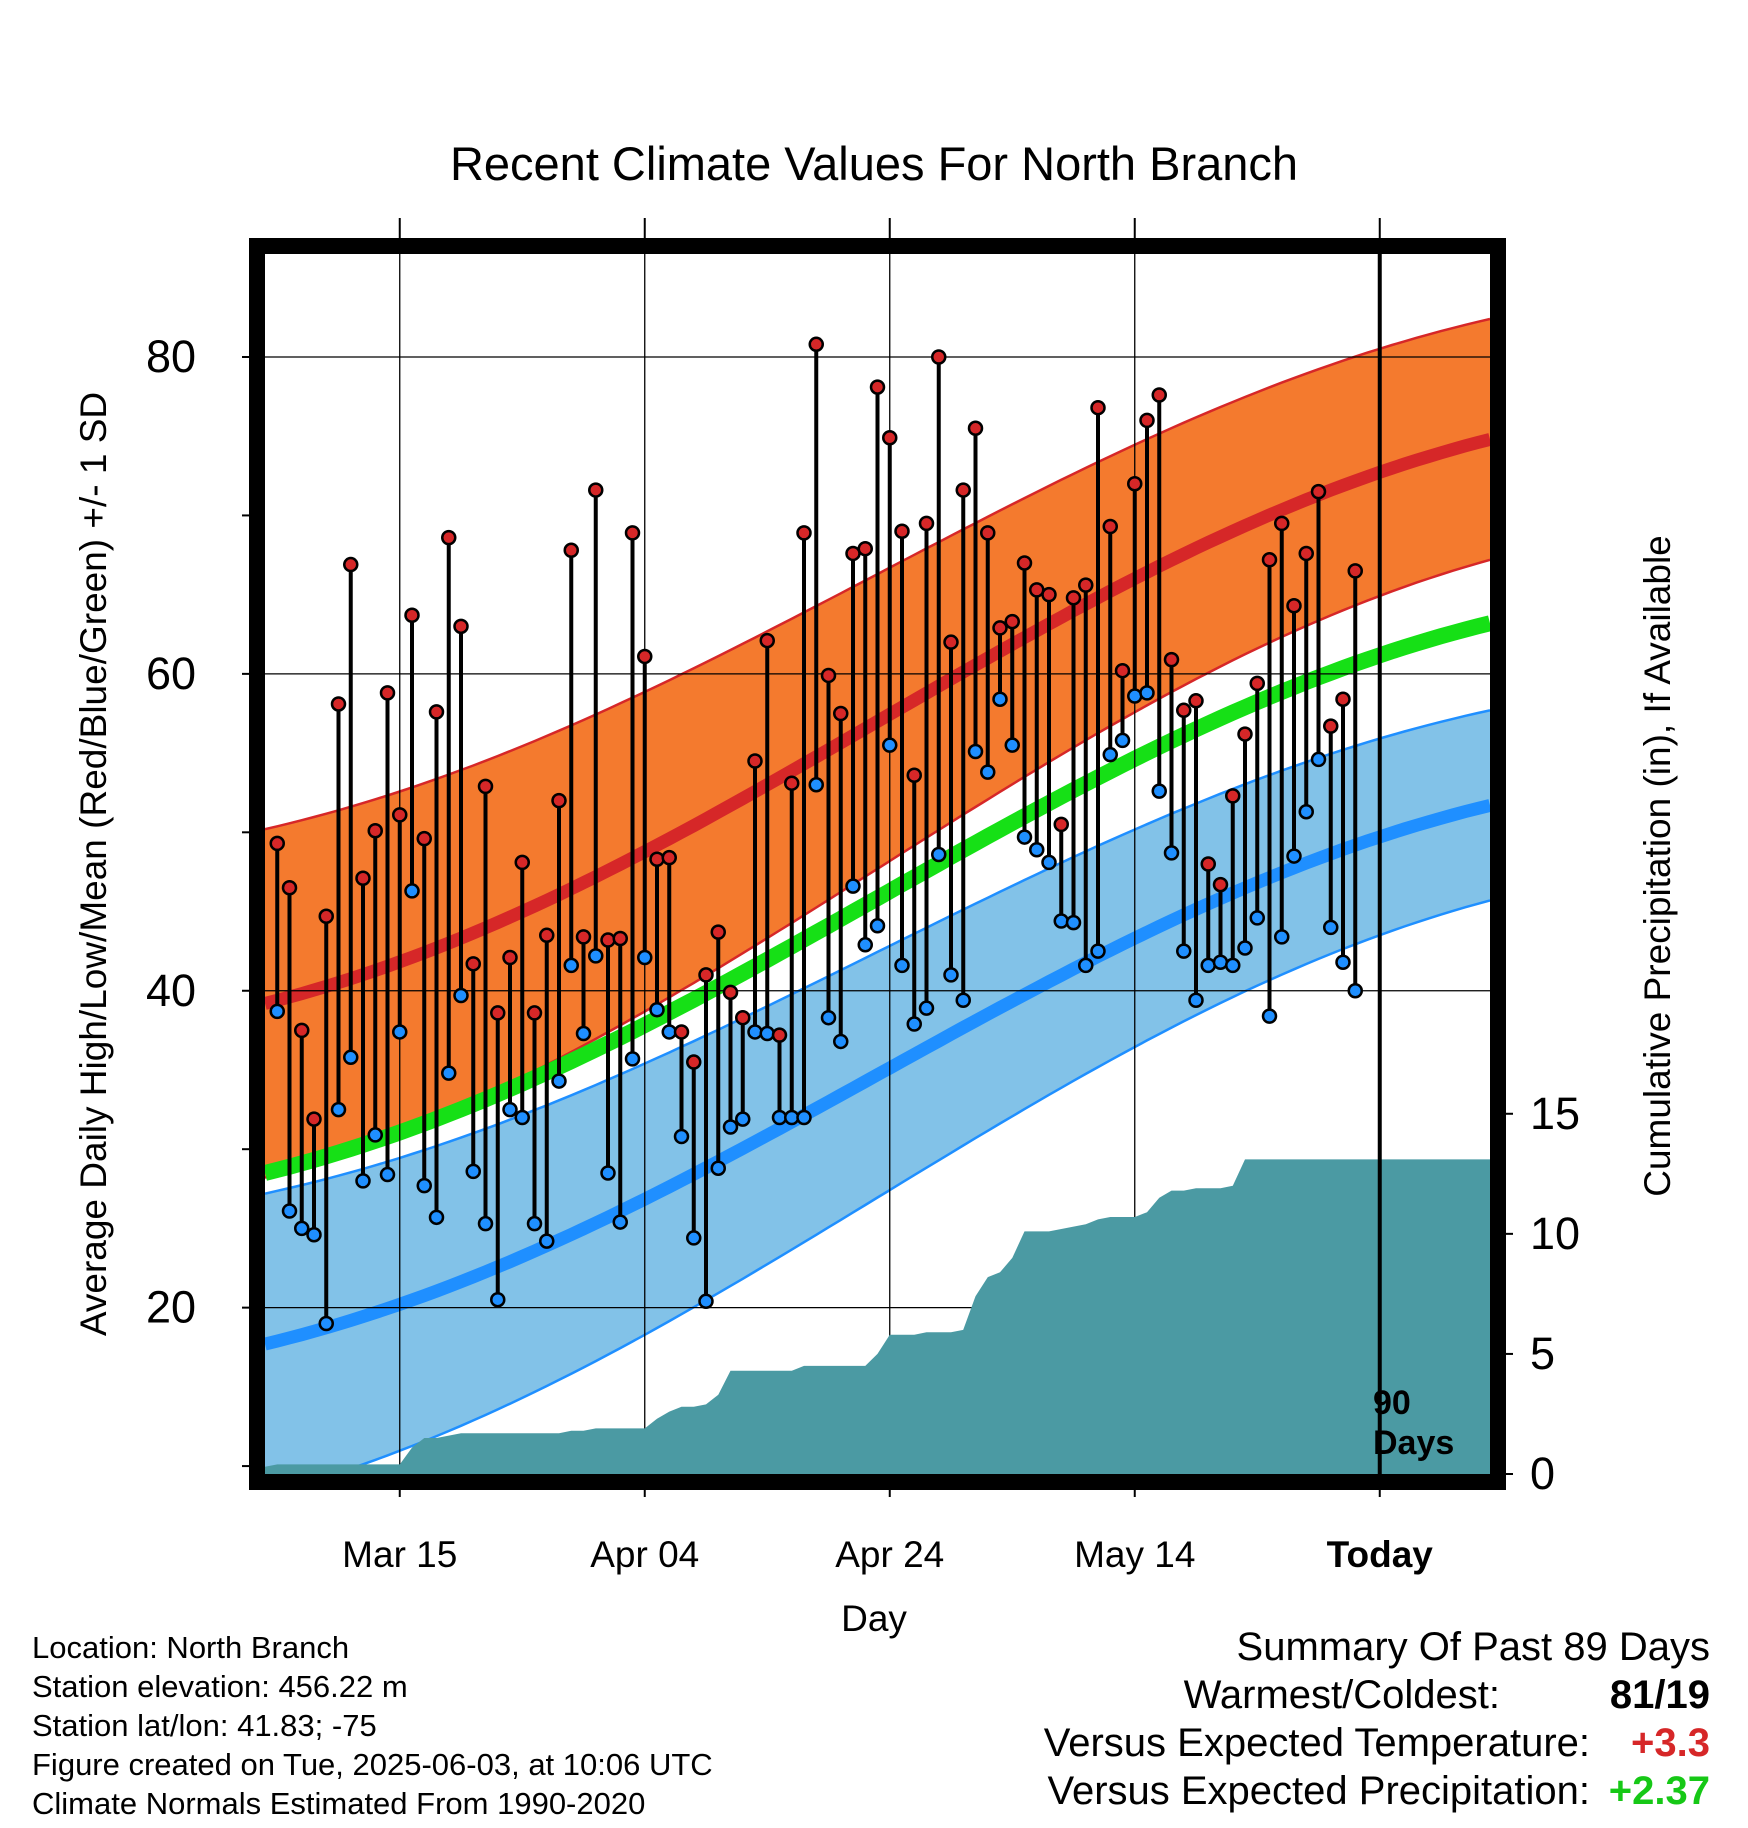 This screenshot has width=1748, height=1828. I want to click on y2-tick-label: 5, so click(1542, 1353).